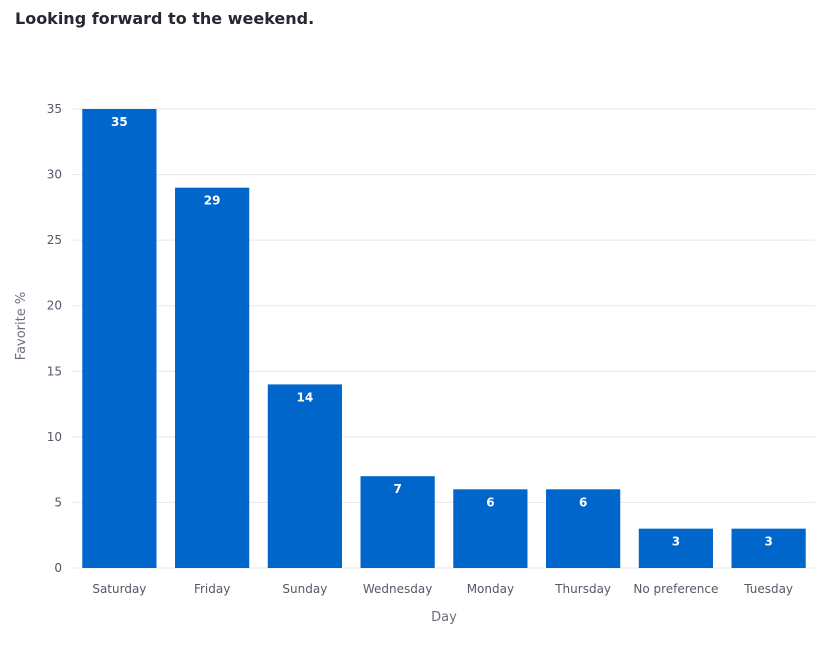 The width and height of the screenshot is (838, 658). Describe the element at coordinates (212, 589) in the screenshot. I see `x-tick-label: Friday` at that location.